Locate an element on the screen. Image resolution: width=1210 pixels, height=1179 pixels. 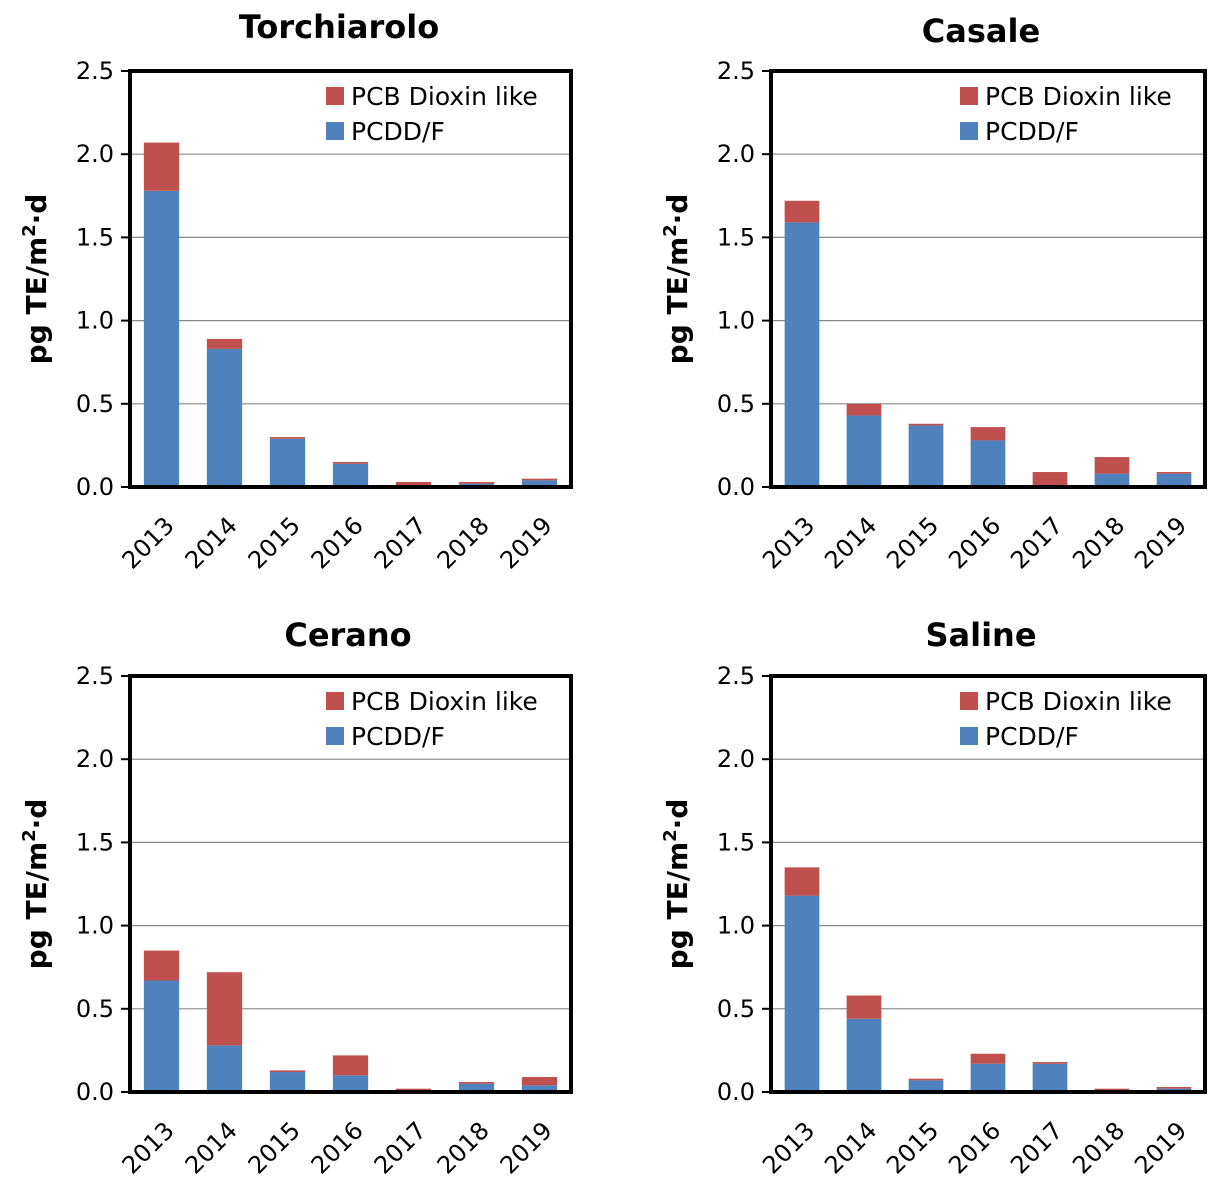
bar-segment-pcddf-2017 is located at coordinates (1050, 1077).